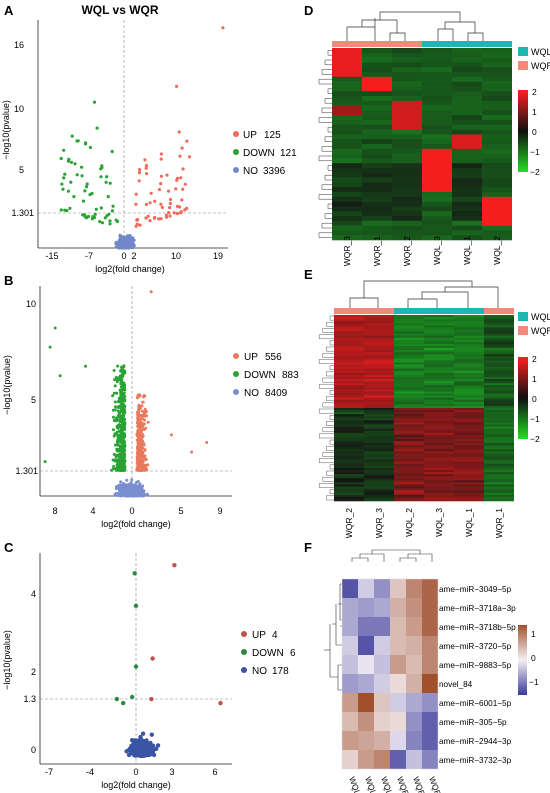  I want to click on a-legend-up-count: 125, so click(272, 135).